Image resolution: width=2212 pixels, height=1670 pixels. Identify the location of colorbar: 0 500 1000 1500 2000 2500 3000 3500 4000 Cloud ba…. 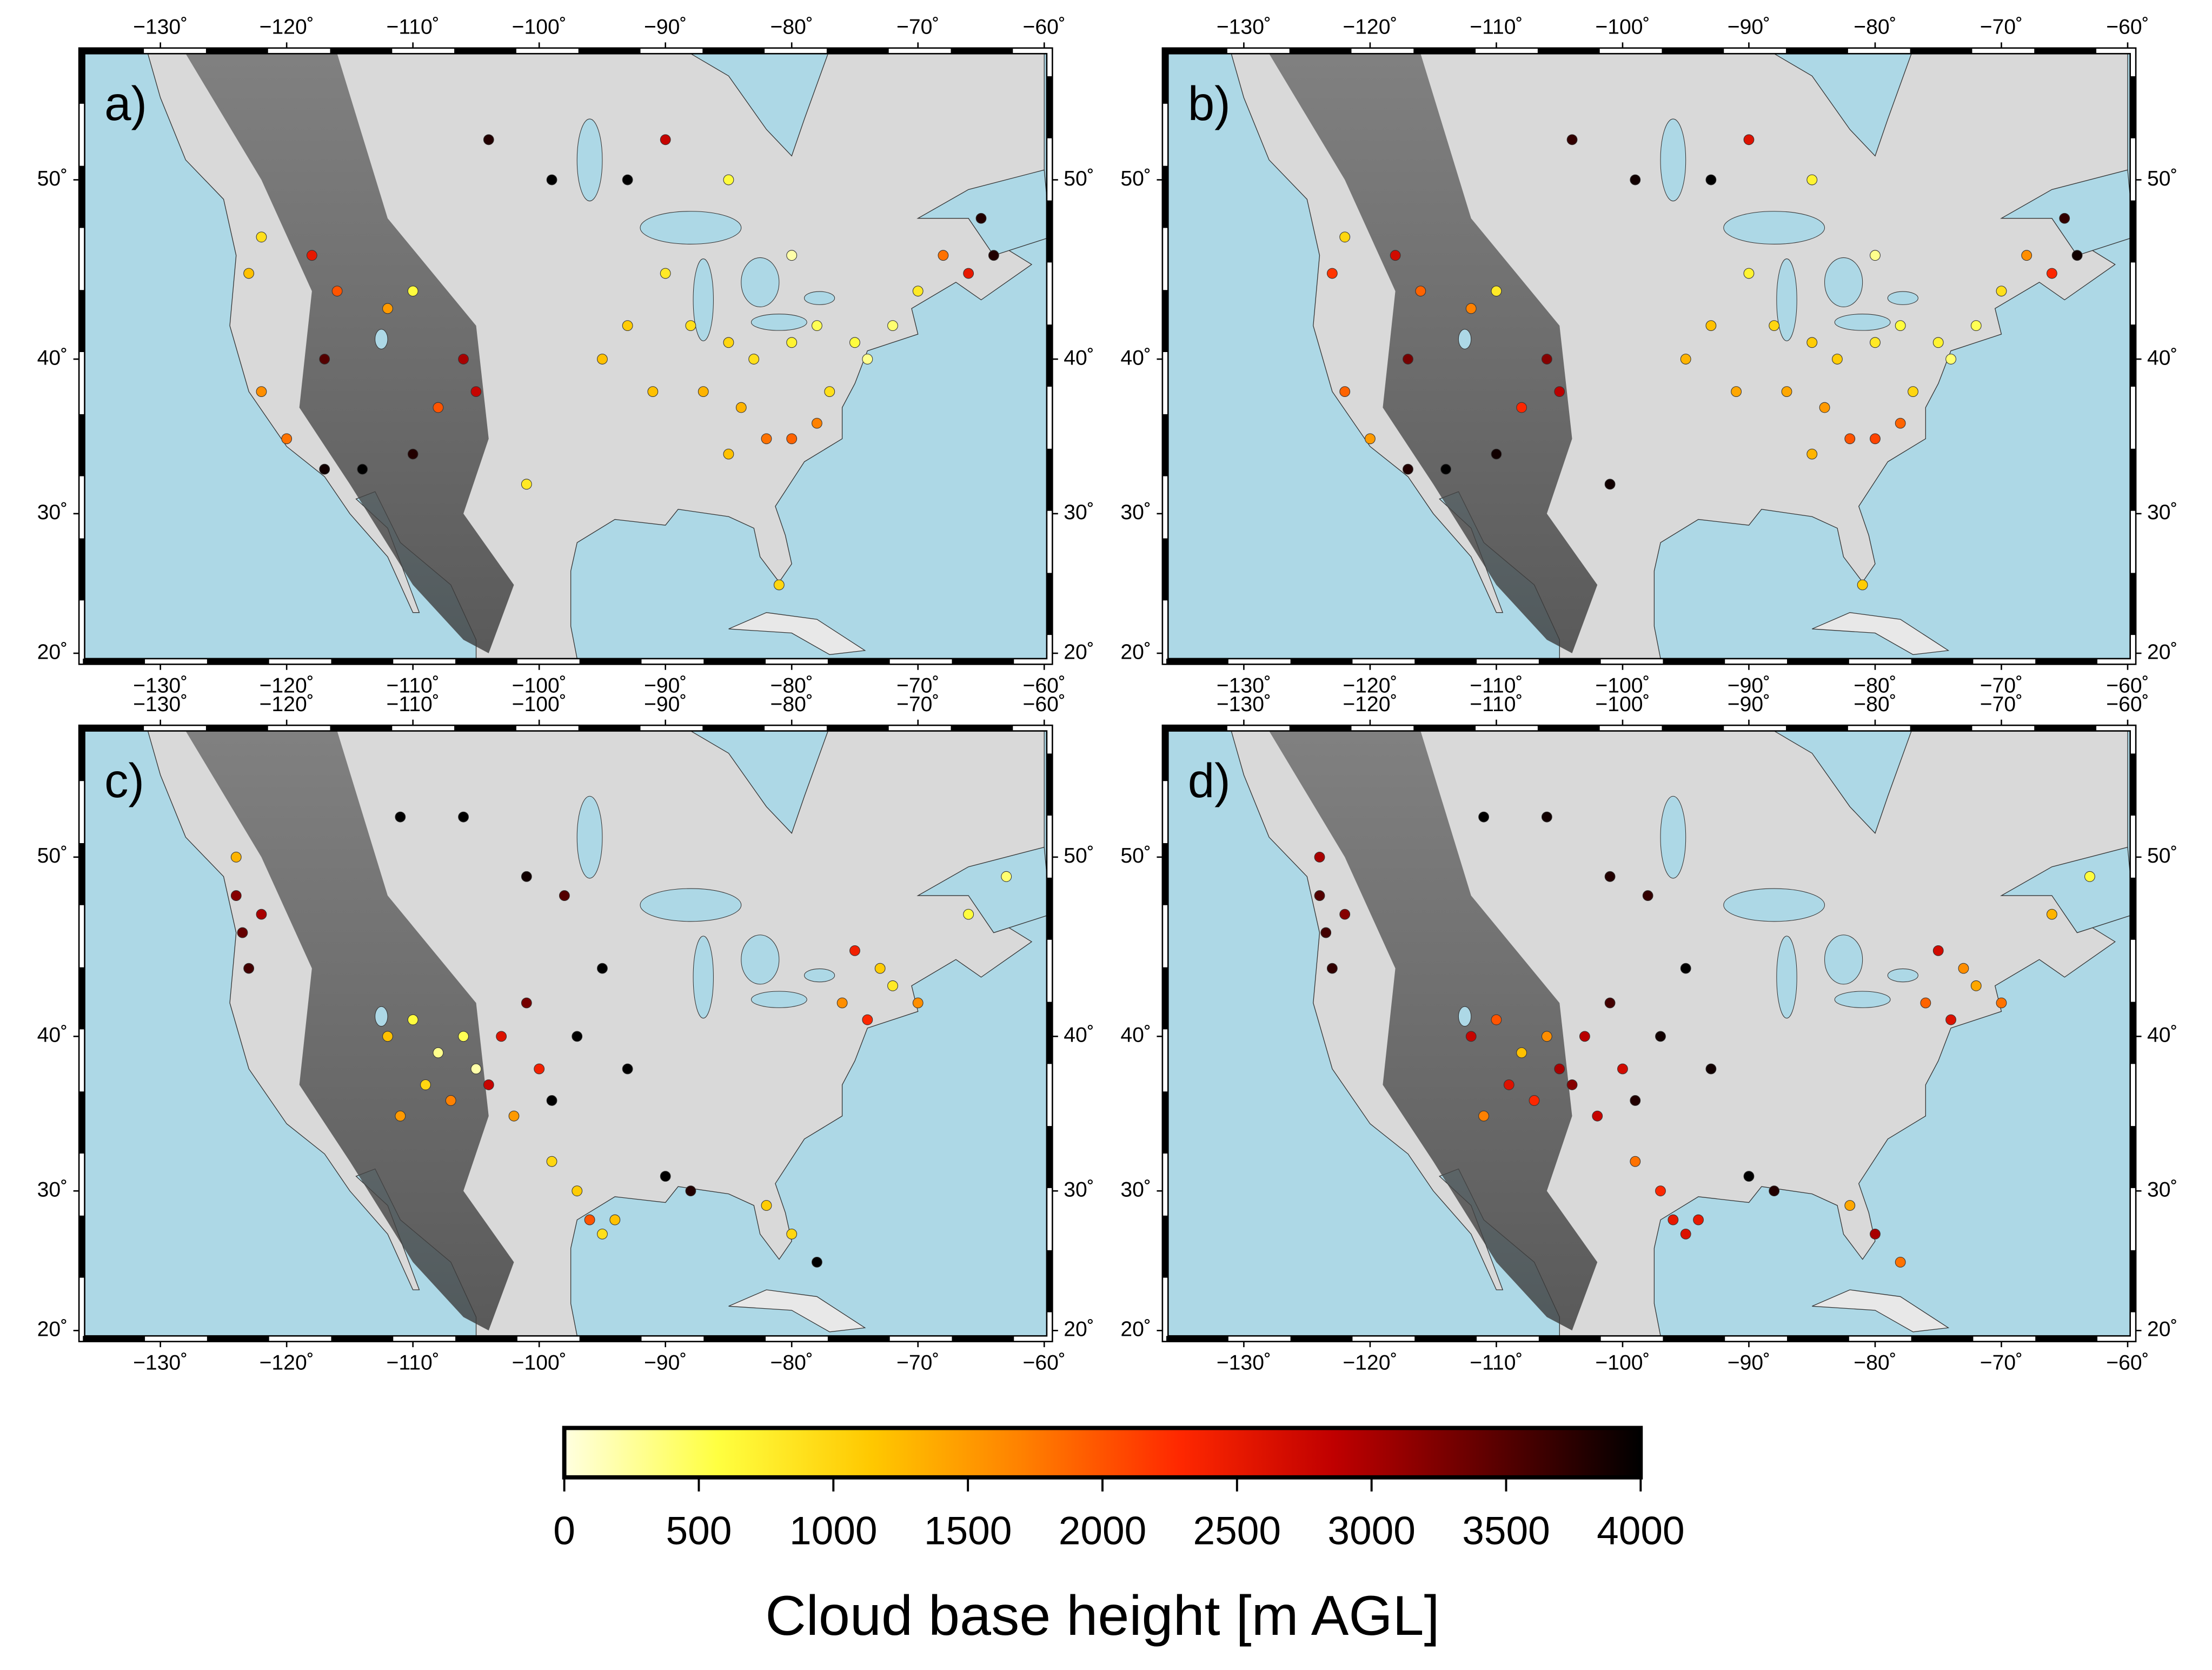
(1119, 1536).